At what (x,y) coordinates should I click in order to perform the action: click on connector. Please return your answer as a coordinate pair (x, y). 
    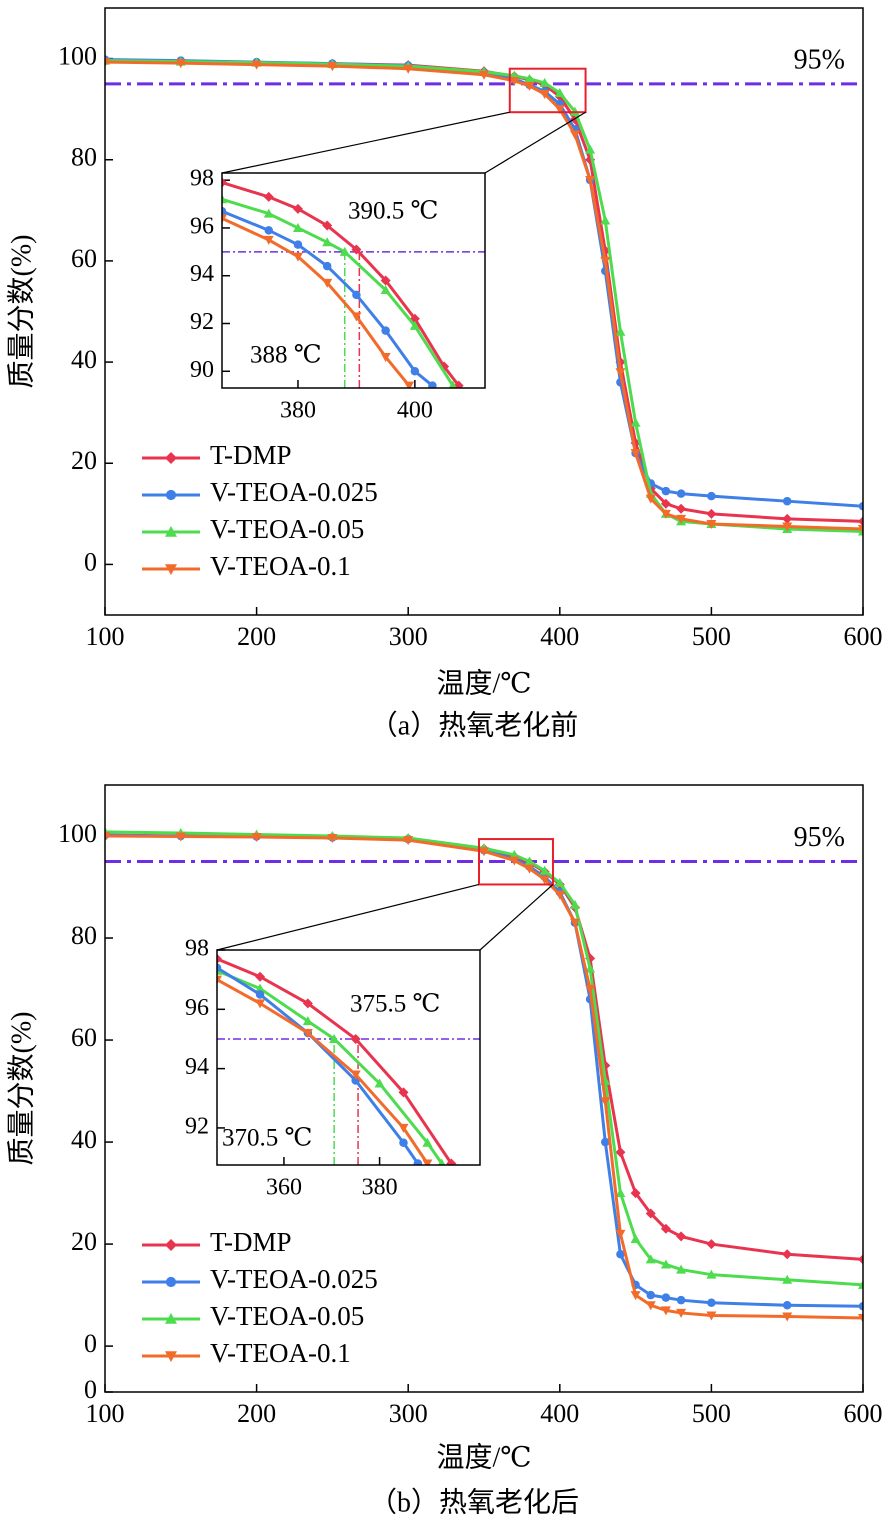
    Looking at the image, I should click on (535, 142).